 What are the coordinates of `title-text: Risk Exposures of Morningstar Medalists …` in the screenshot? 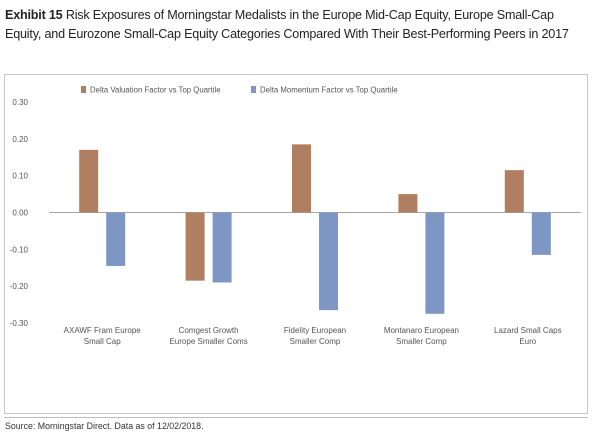 It's located at (287, 24).